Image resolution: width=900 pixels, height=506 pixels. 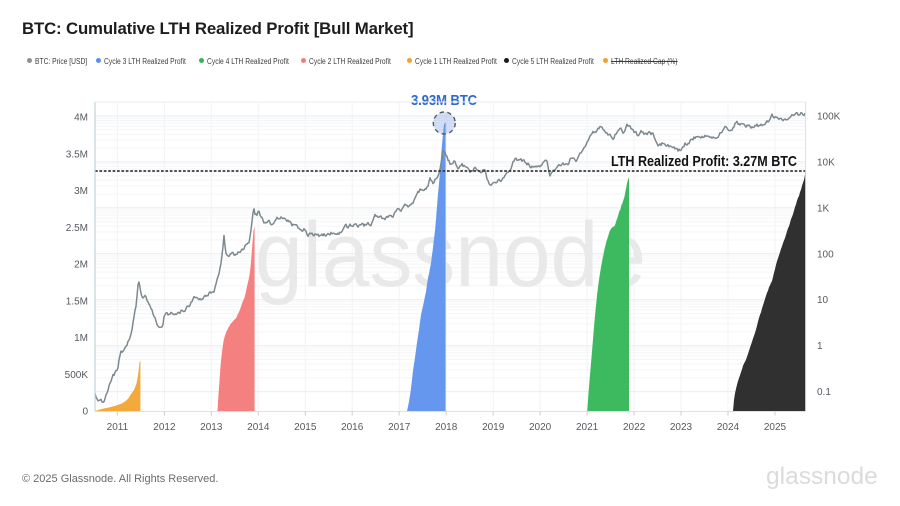 I want to click on svg-text: 2017, so click(x=399, y=427).